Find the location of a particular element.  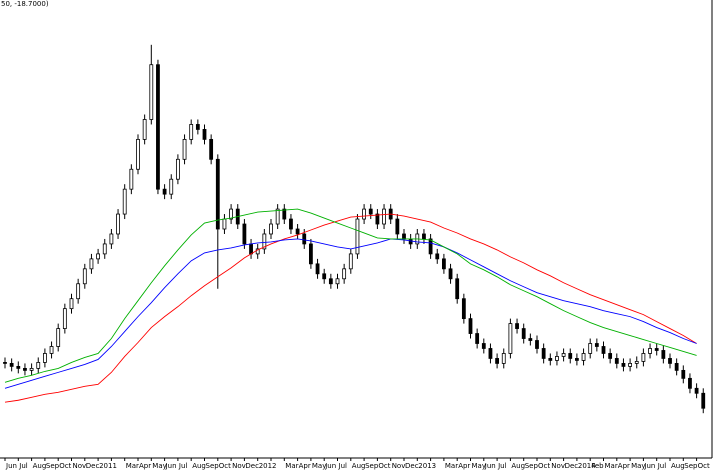

x-tick-label: 2012 is located at coordinates (268, 466).